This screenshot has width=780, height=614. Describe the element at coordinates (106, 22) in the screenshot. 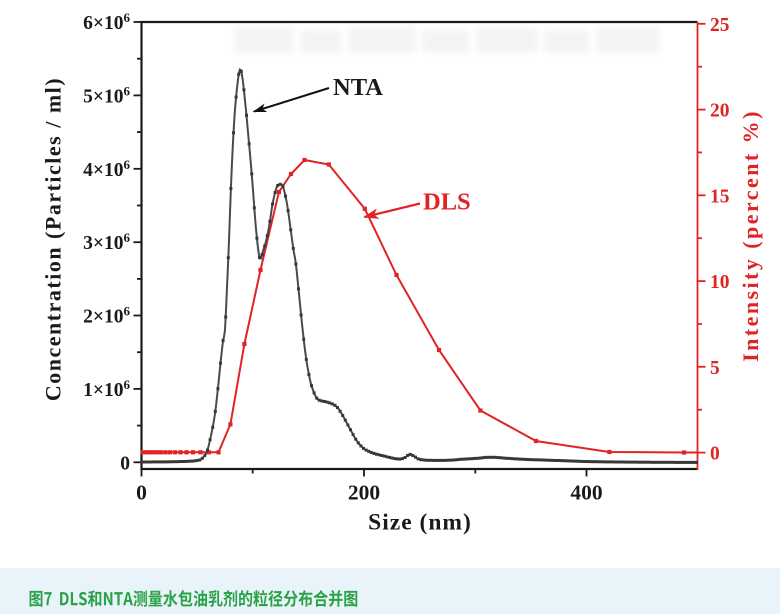

I see `svg-text: 6×10⁶` at that location.